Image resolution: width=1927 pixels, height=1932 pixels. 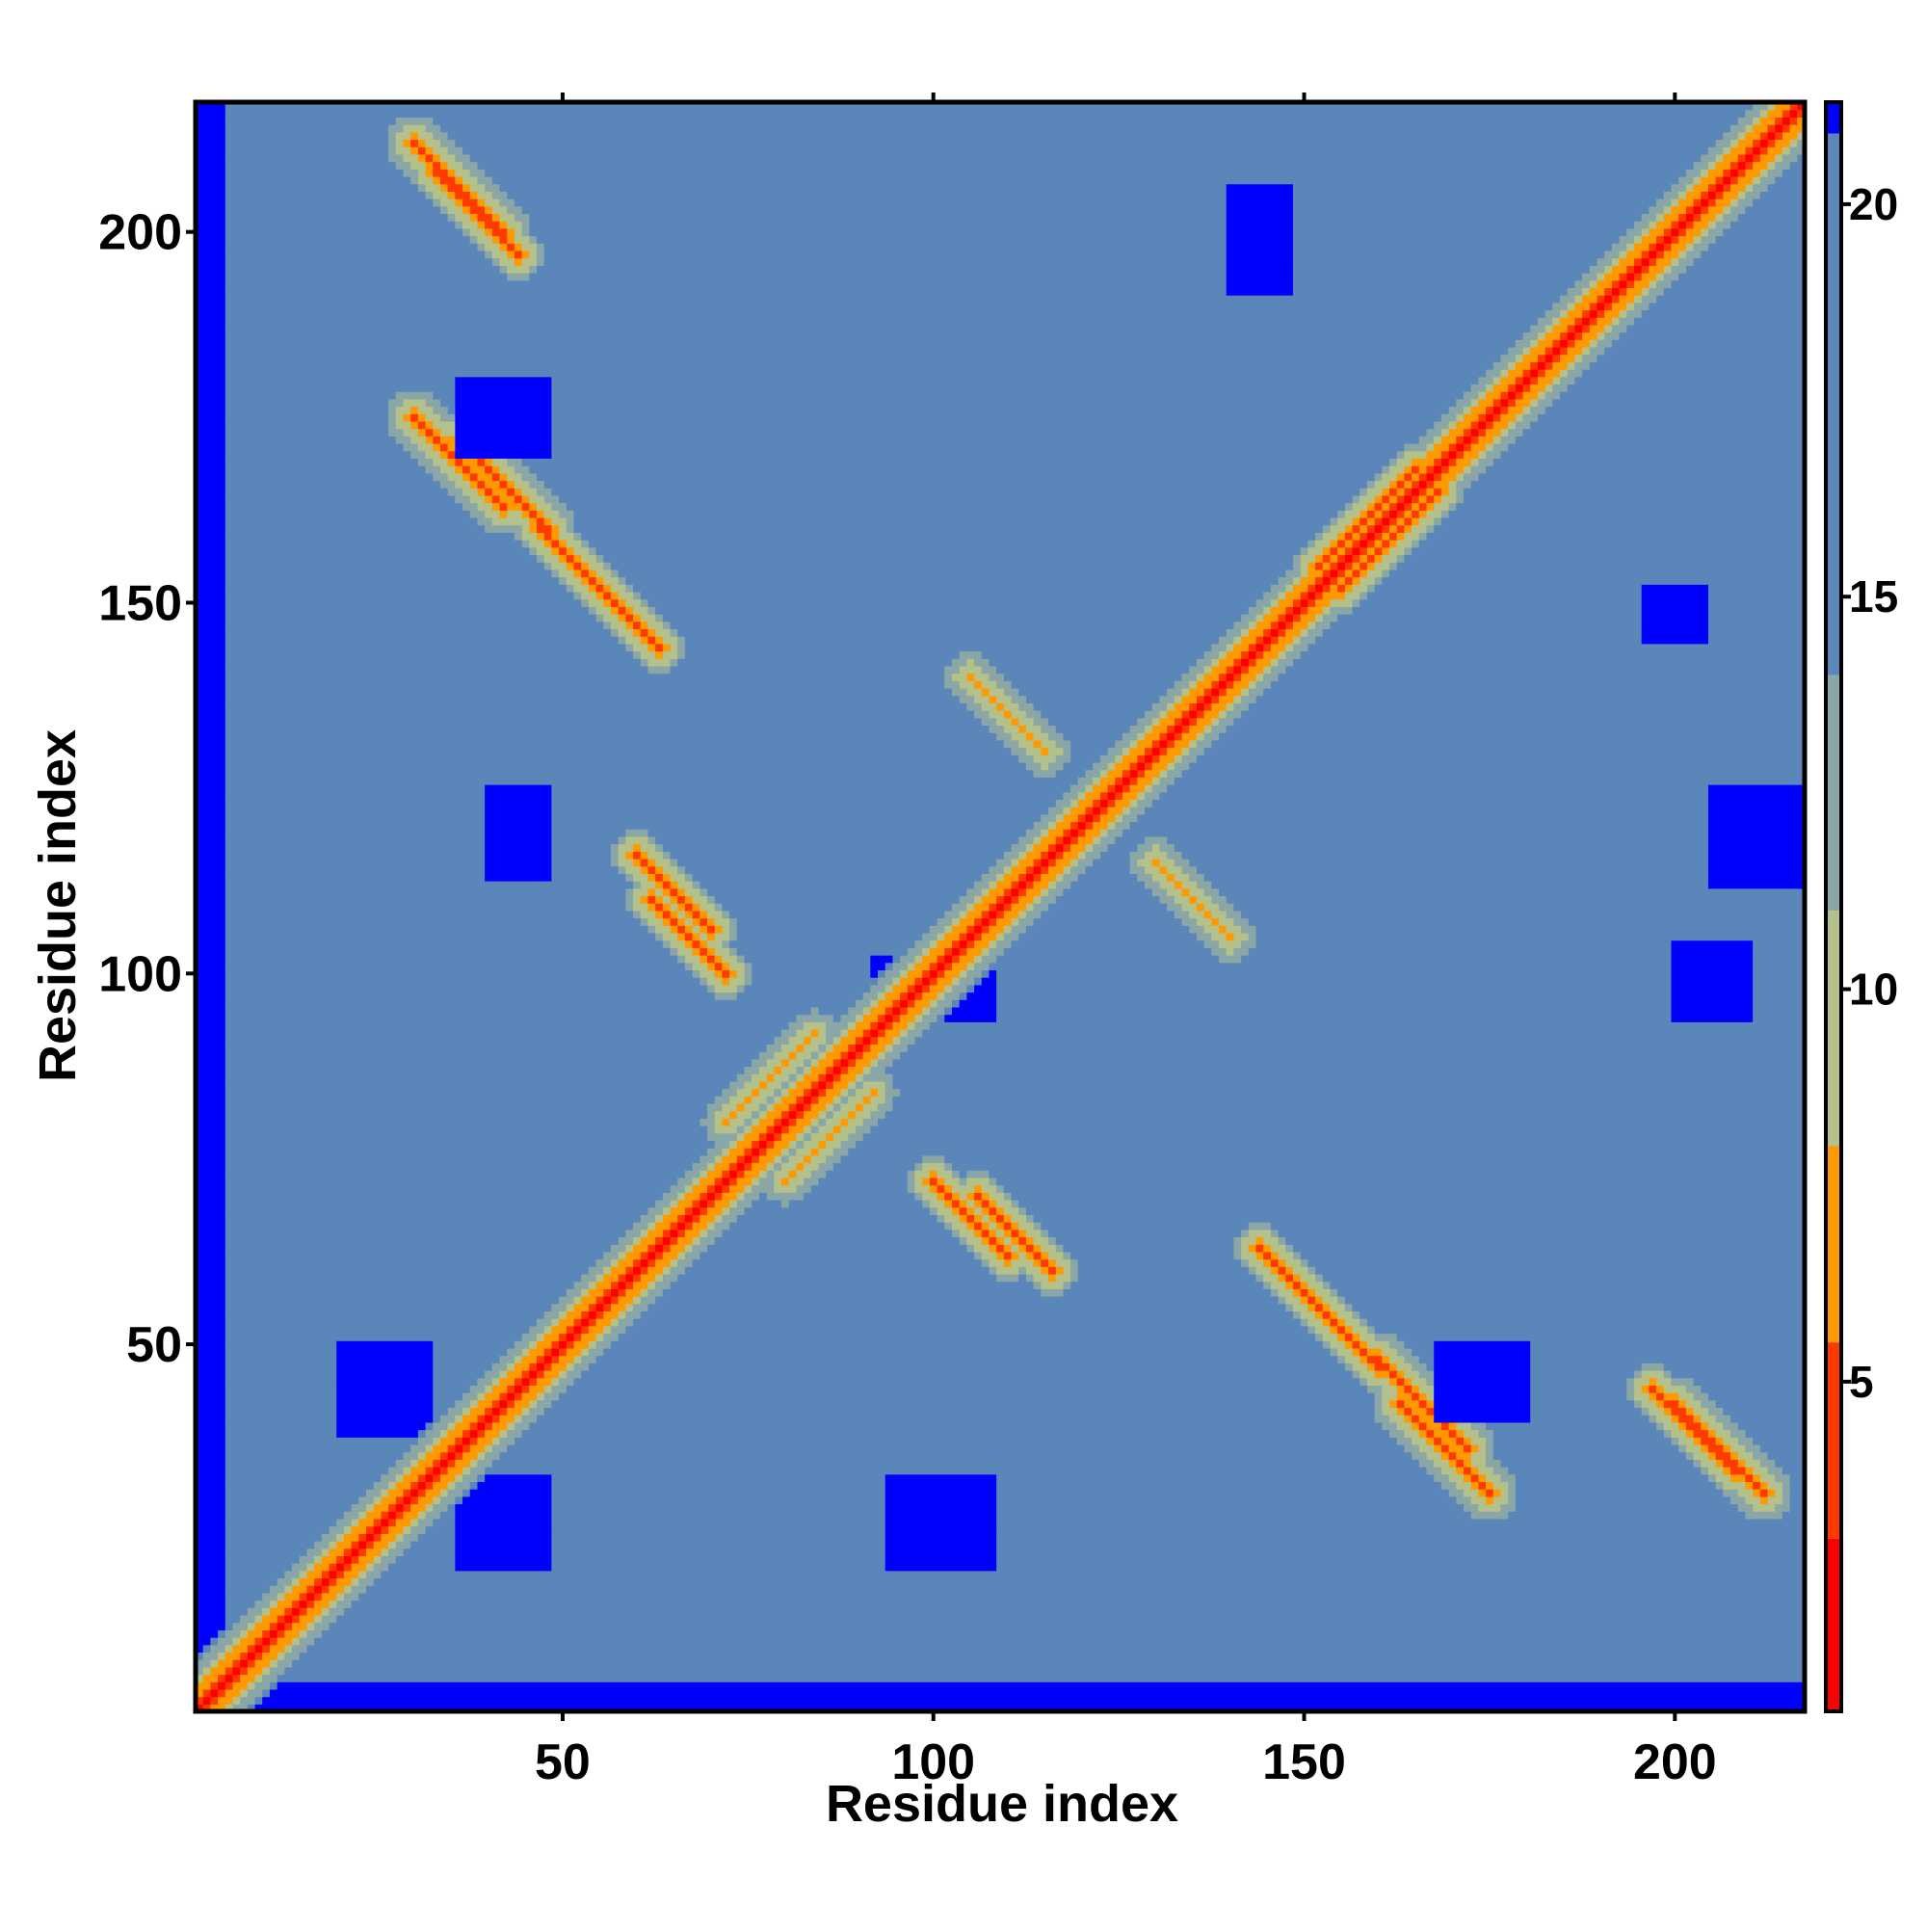 What do you see at coordinates (1833, 1440) in the screenshot?
I see `colorbar-segment` at bounding box center [1833, 1440].